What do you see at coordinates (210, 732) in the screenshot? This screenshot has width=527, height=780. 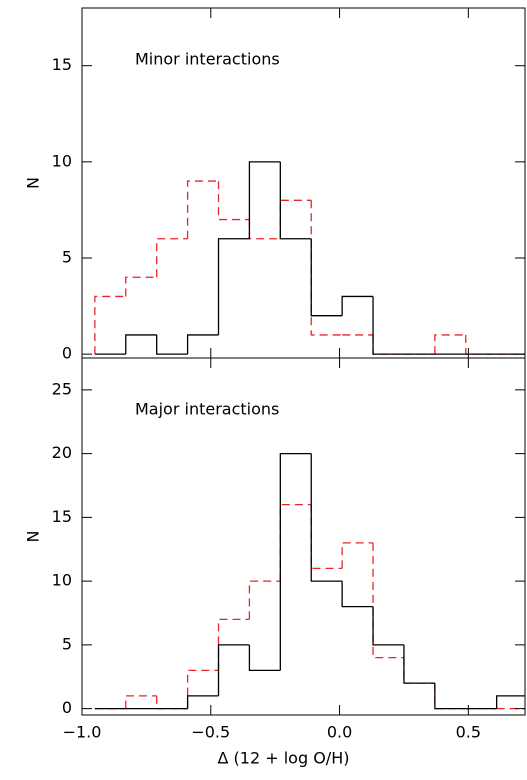 I see `x-tick-label: −0.5` at bounding box center [210, 732].